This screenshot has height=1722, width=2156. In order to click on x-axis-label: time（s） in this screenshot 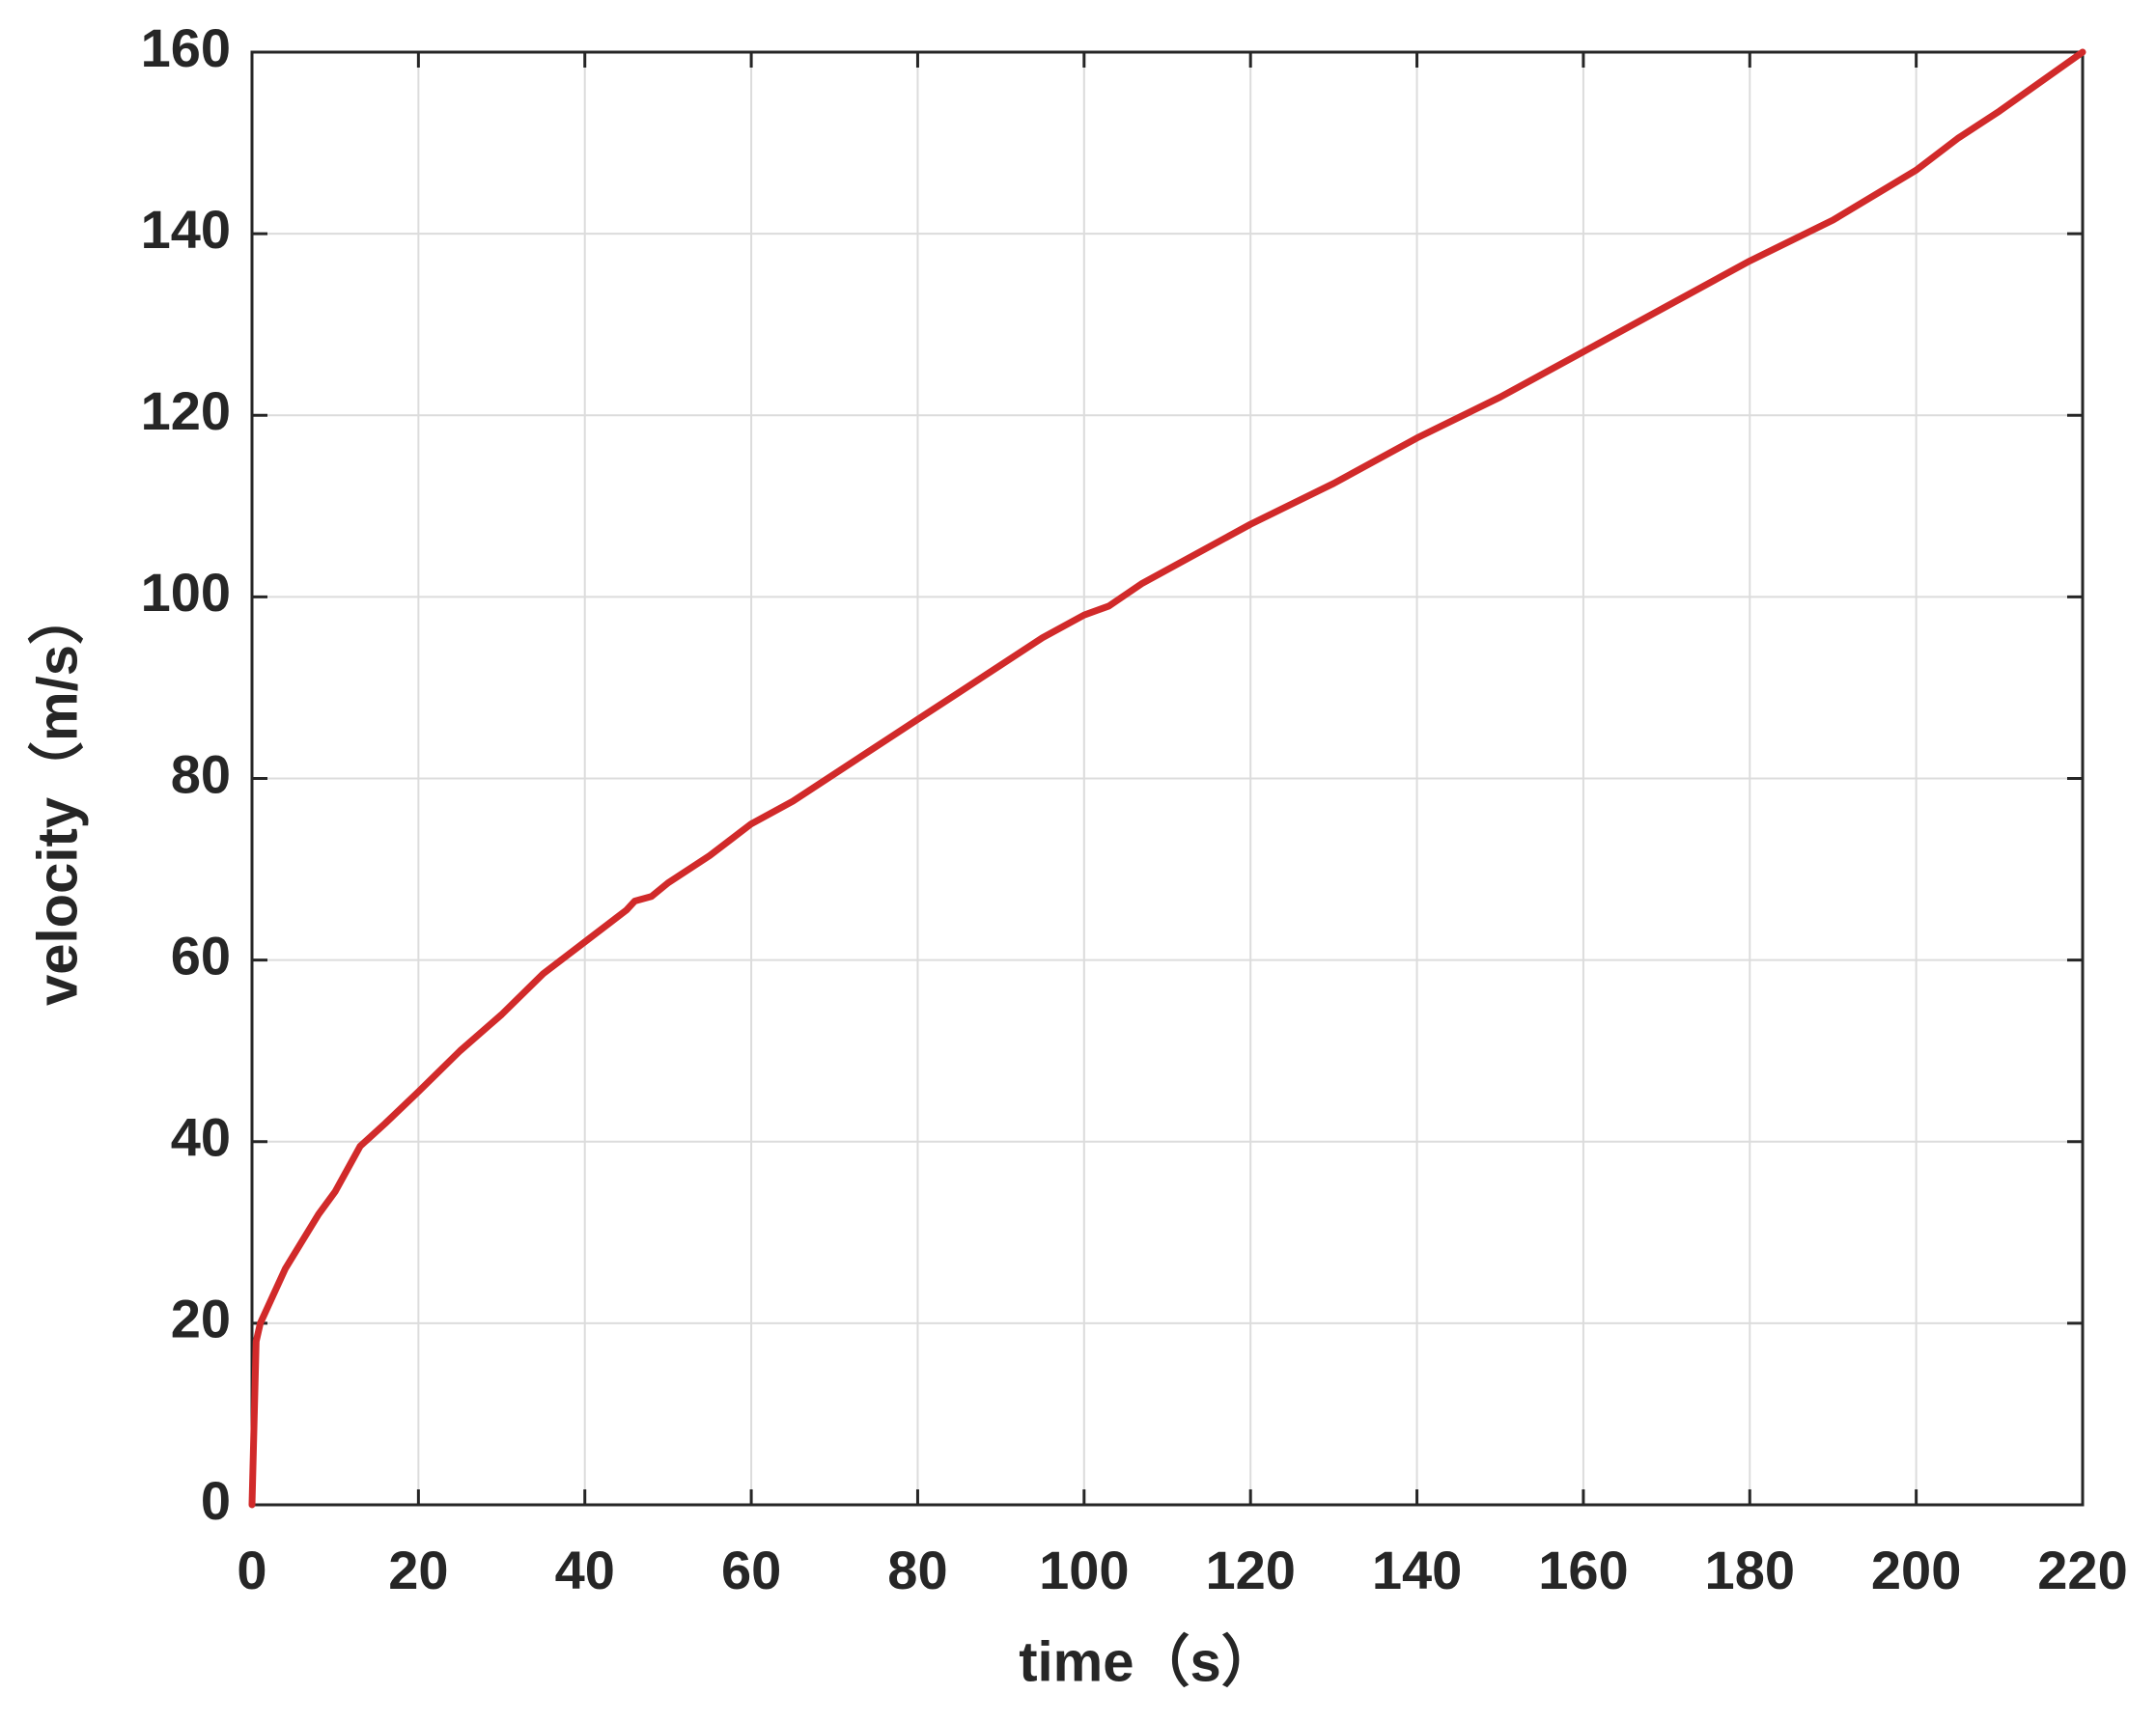, I will do `click(1148, 1661)`.